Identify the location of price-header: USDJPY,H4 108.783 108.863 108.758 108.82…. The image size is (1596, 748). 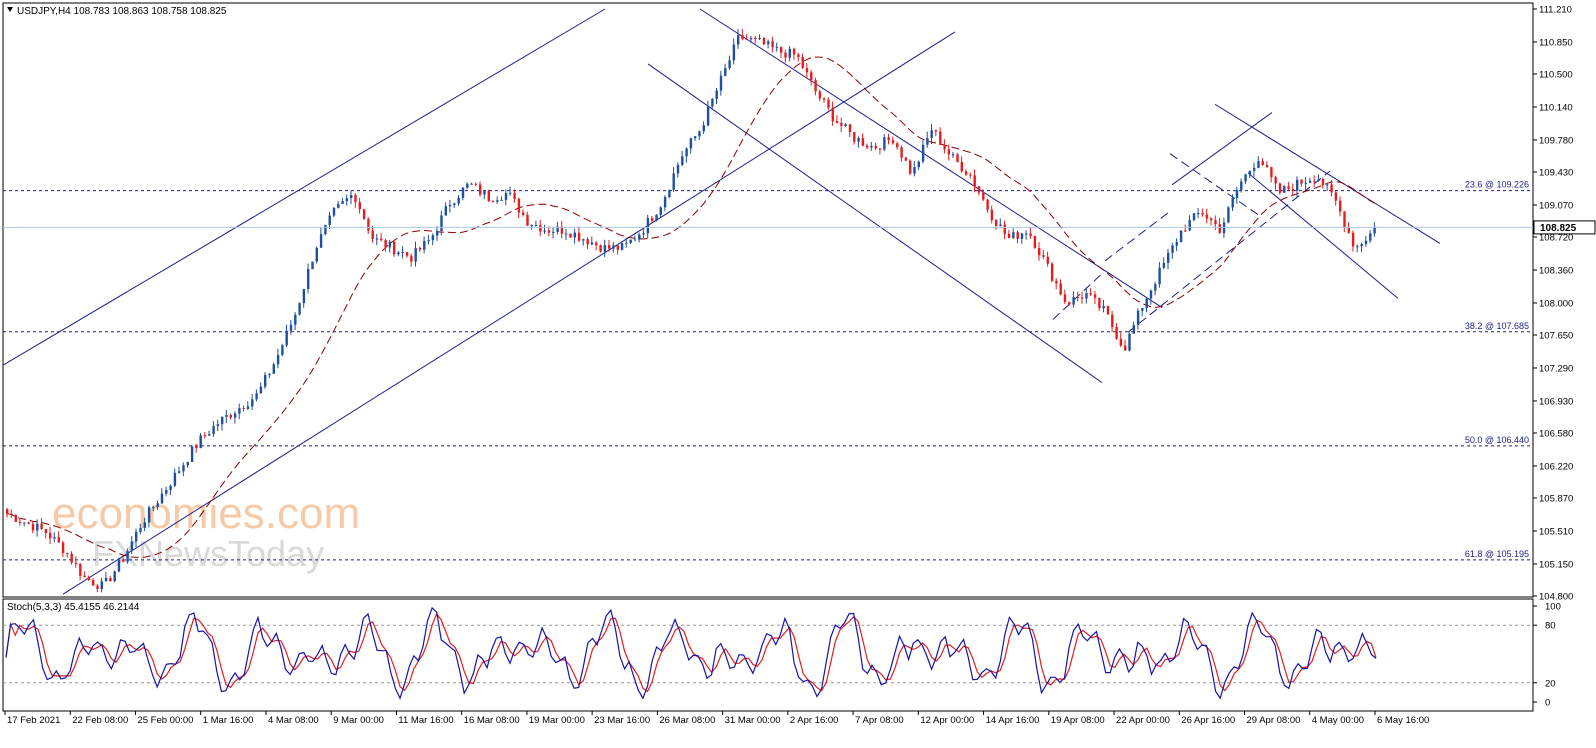
(122, 11).